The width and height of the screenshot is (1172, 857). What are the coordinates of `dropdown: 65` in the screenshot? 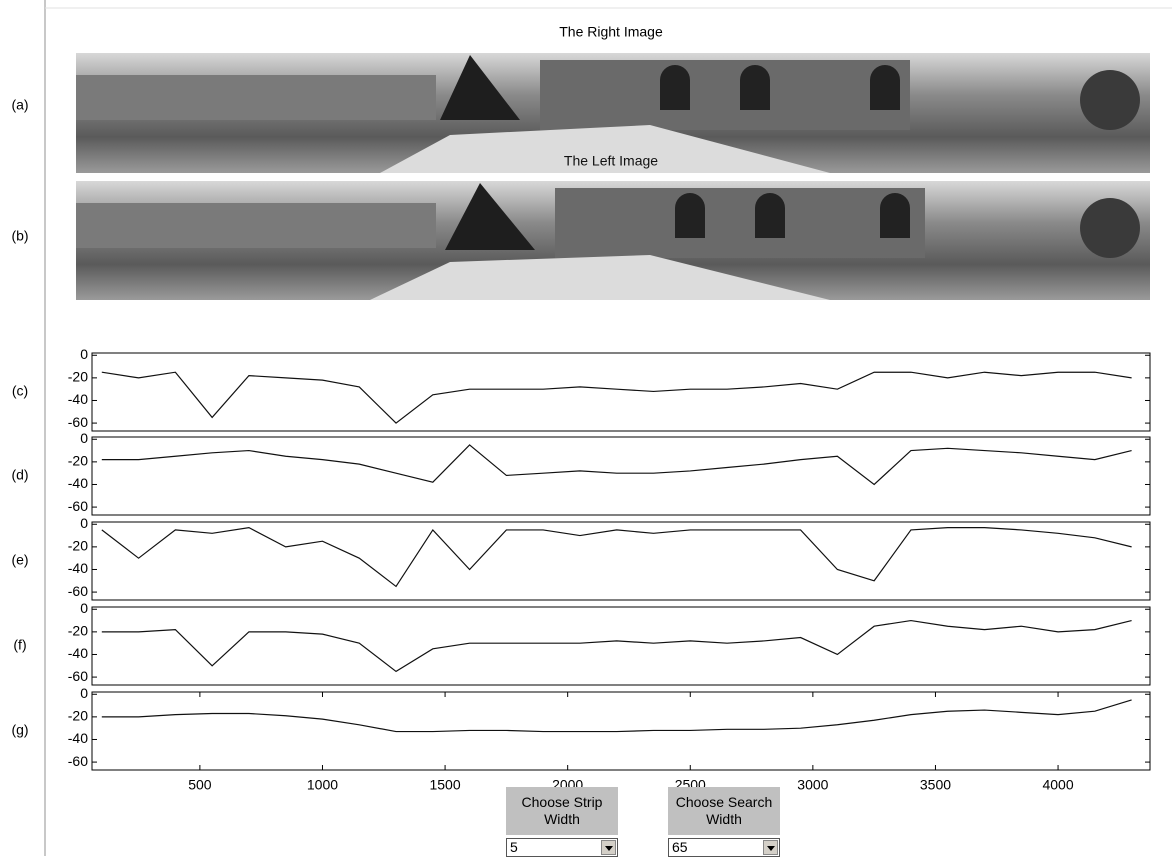 It's located at (724, 847).